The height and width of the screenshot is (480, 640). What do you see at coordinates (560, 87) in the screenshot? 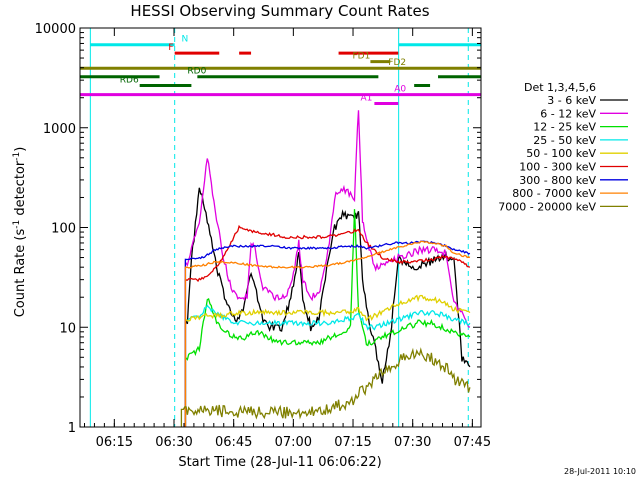
I see `legend-title: Det 1,3,4,5,6` at bounding box center [560, 87].